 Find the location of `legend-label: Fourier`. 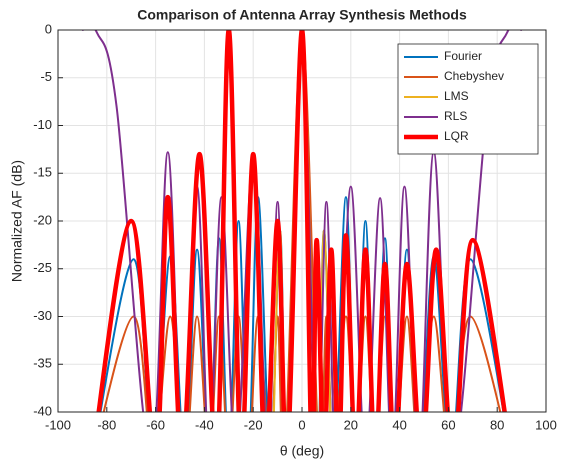

legend-label: Fourier is located at coordinates (463, 56).